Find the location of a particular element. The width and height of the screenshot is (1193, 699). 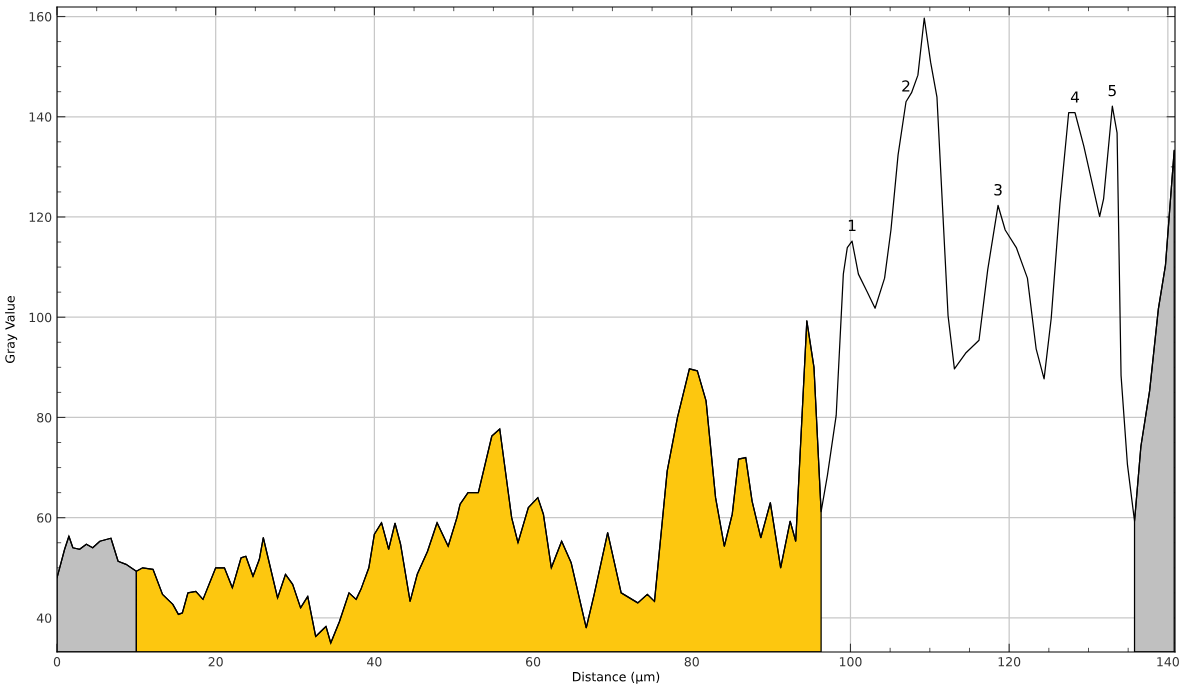

y-tick-label: 140 is located at coordinates (40, 117).